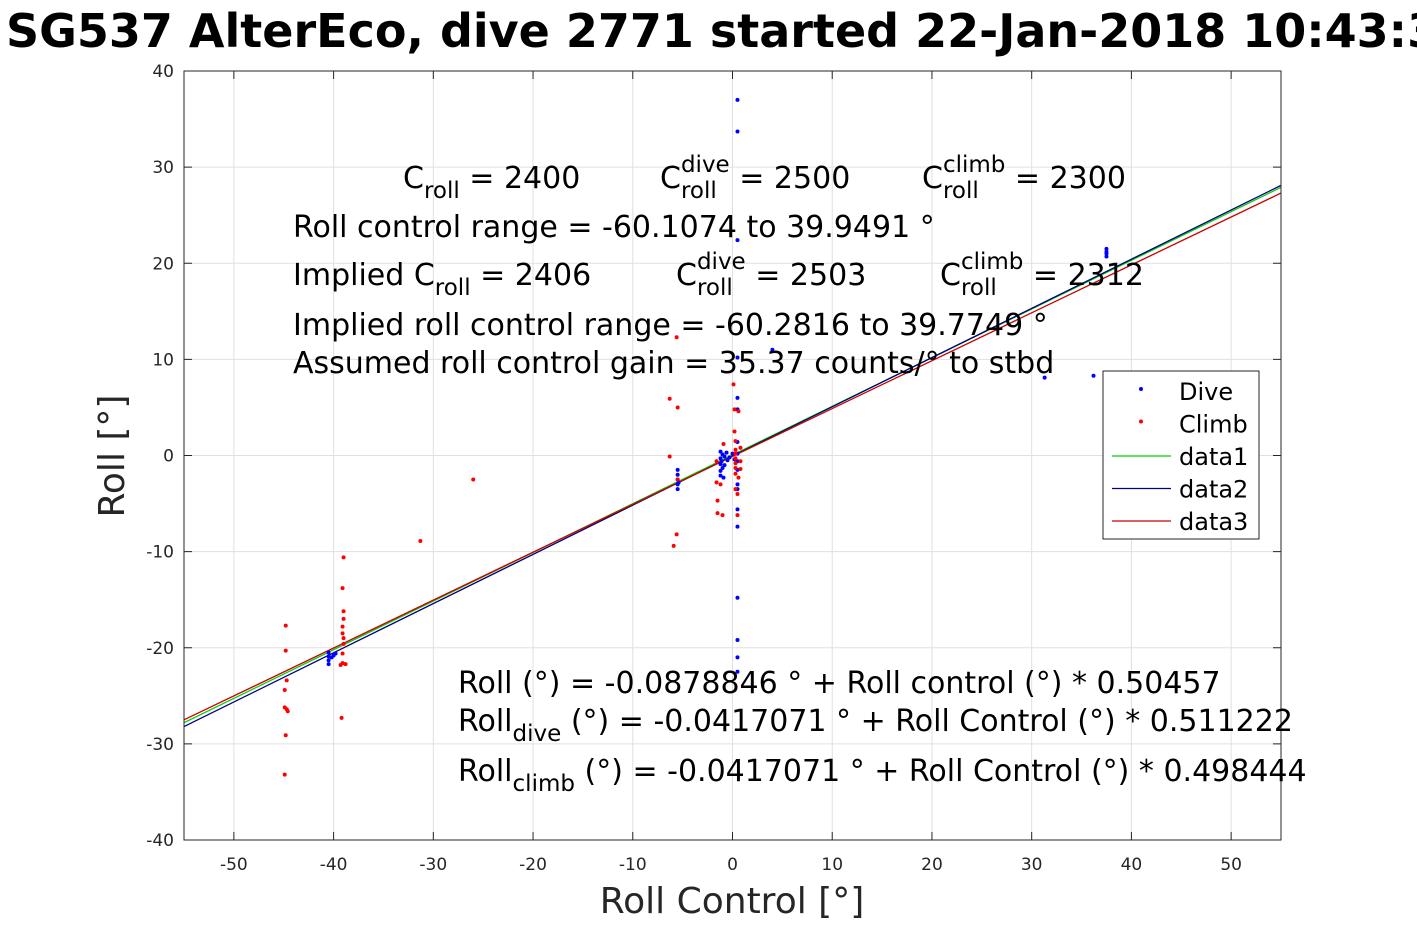  I want to click on annotation-implied-c-roll-dive: Cdive roll = 2503, so click(771, 275).